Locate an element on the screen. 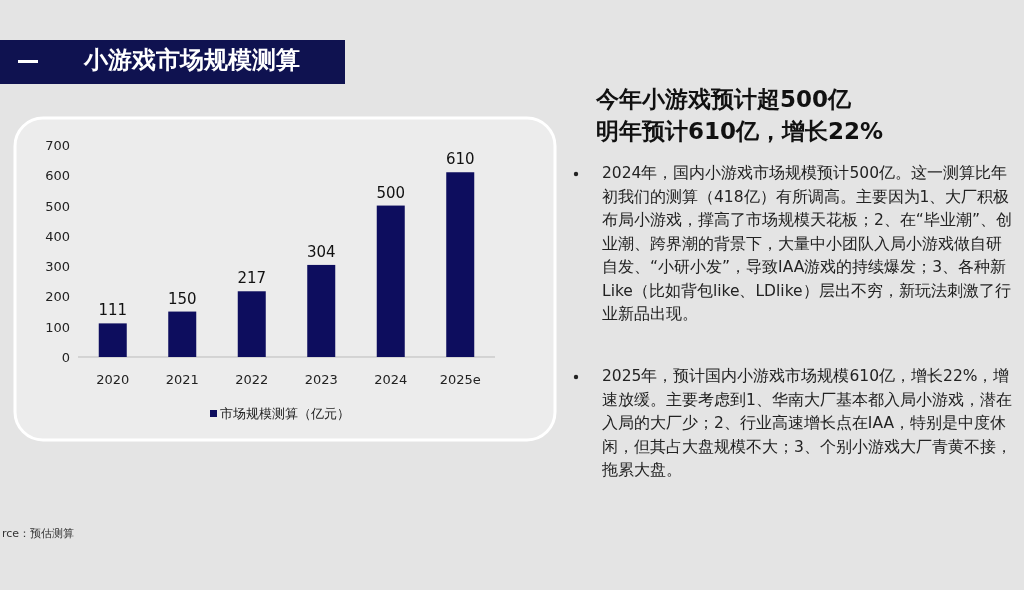  chart-title: 小游戏市场规模测算 is located at coordinates (192, 60).